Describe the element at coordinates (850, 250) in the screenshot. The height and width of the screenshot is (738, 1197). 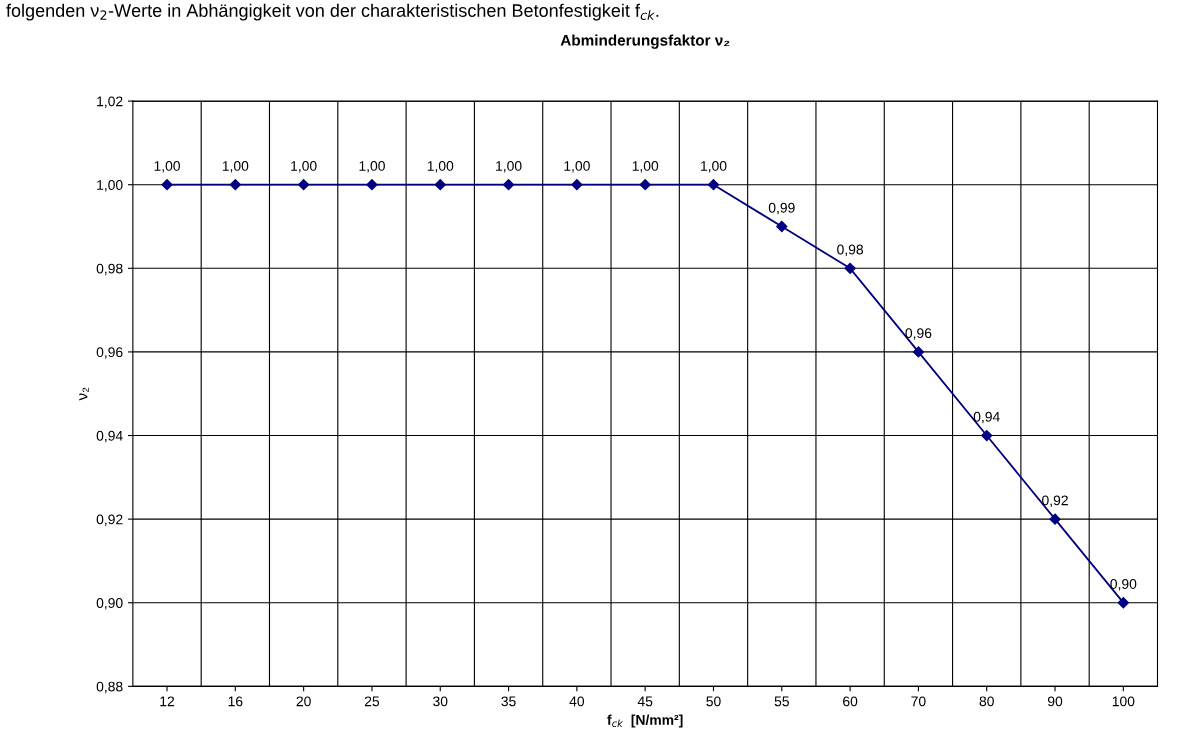
I see `data-label: 0,98` at that location.